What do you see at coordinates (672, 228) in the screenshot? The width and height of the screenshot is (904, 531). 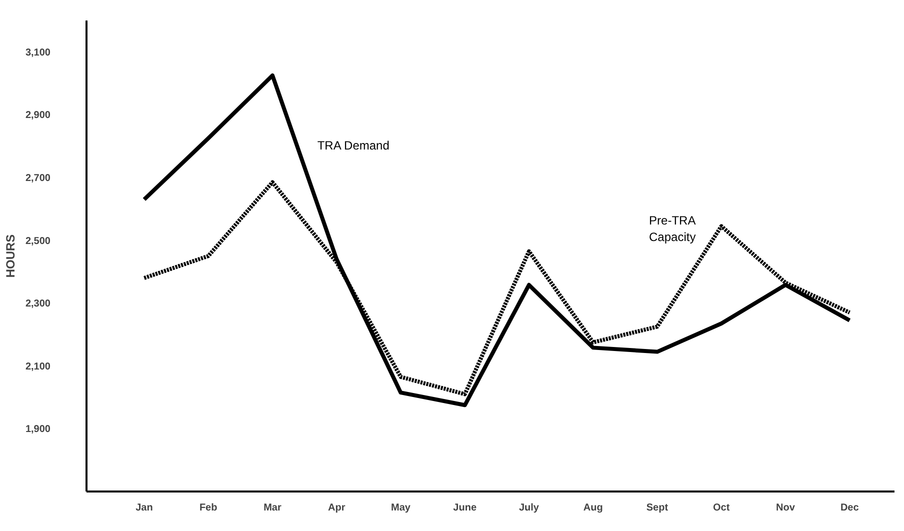 I see `series-label: Pre-TRA Capacity` at bounding box center [672, 228].